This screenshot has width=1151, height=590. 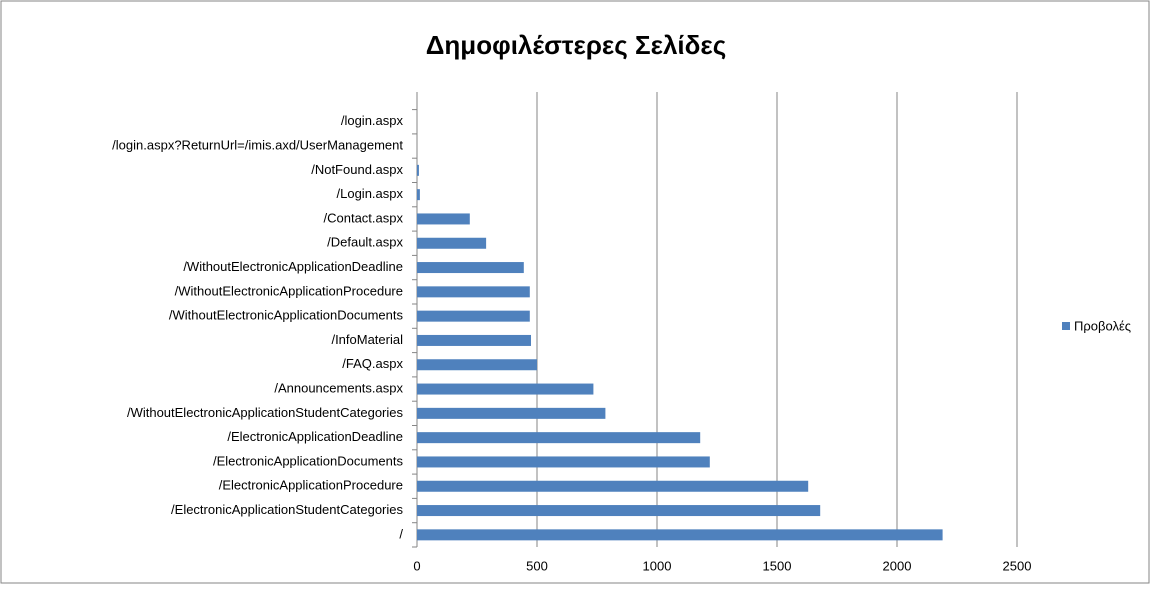 What do you see at coordinates (286, 315) in the screenshot?
I see `y-tick-label: /WithoutElectronicApplicationDocuments` at bounding box center [286, 315].